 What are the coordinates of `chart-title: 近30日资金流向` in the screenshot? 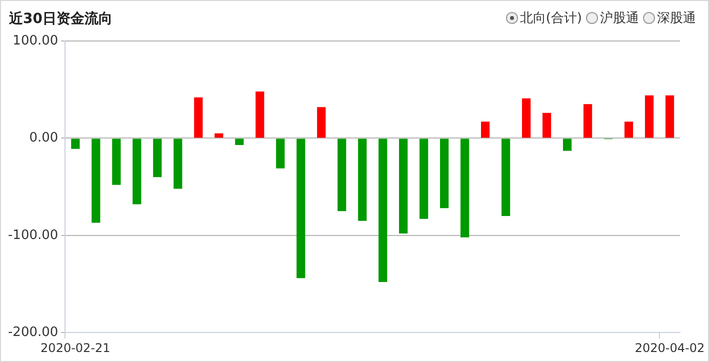 It's located at (60, 19).